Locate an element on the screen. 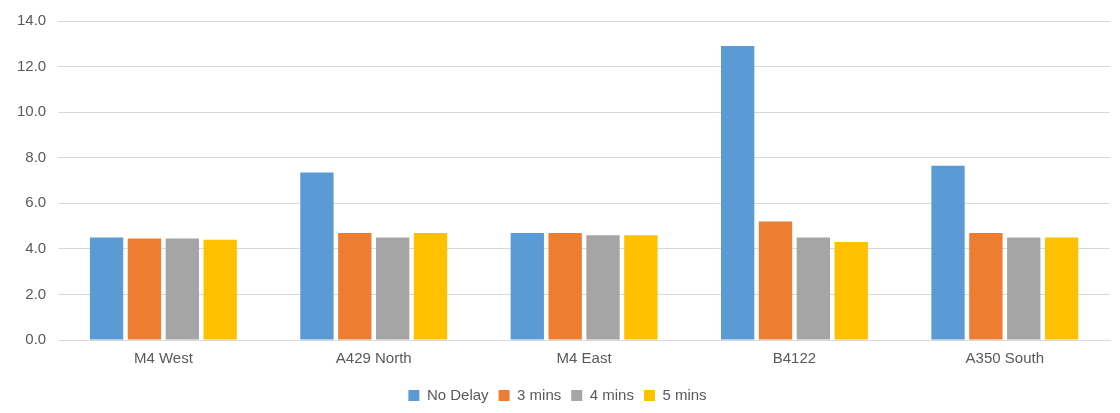 Image resolution: width=1120 pixels, height=413 pixels. x-tick-label: M4 East is located at coordinates (584, 358).